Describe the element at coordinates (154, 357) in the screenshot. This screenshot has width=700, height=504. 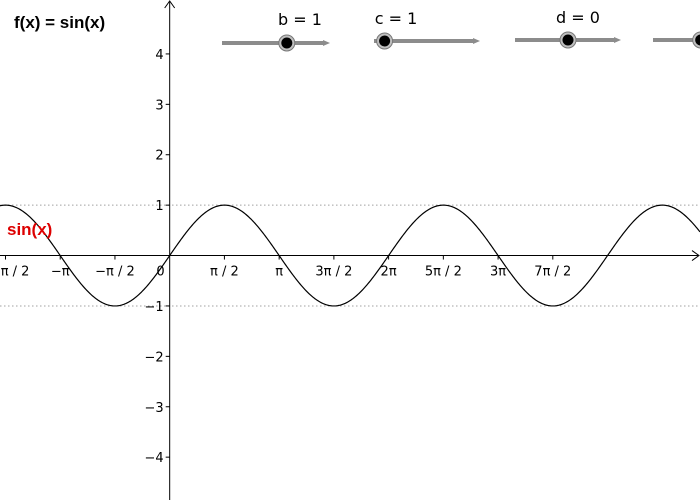
I see `y-tick-label: −2` at that location.